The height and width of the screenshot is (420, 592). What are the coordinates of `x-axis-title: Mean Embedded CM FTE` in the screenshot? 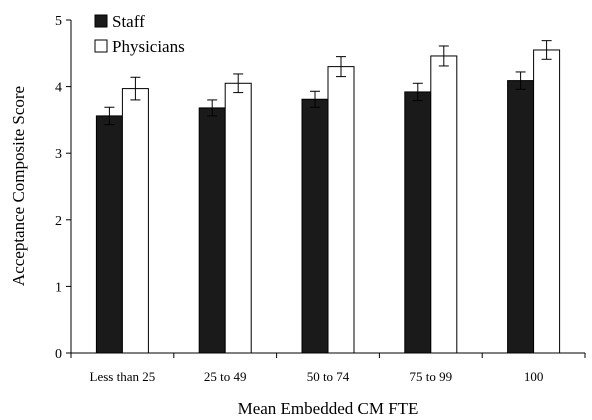 It's located at (328, 408).